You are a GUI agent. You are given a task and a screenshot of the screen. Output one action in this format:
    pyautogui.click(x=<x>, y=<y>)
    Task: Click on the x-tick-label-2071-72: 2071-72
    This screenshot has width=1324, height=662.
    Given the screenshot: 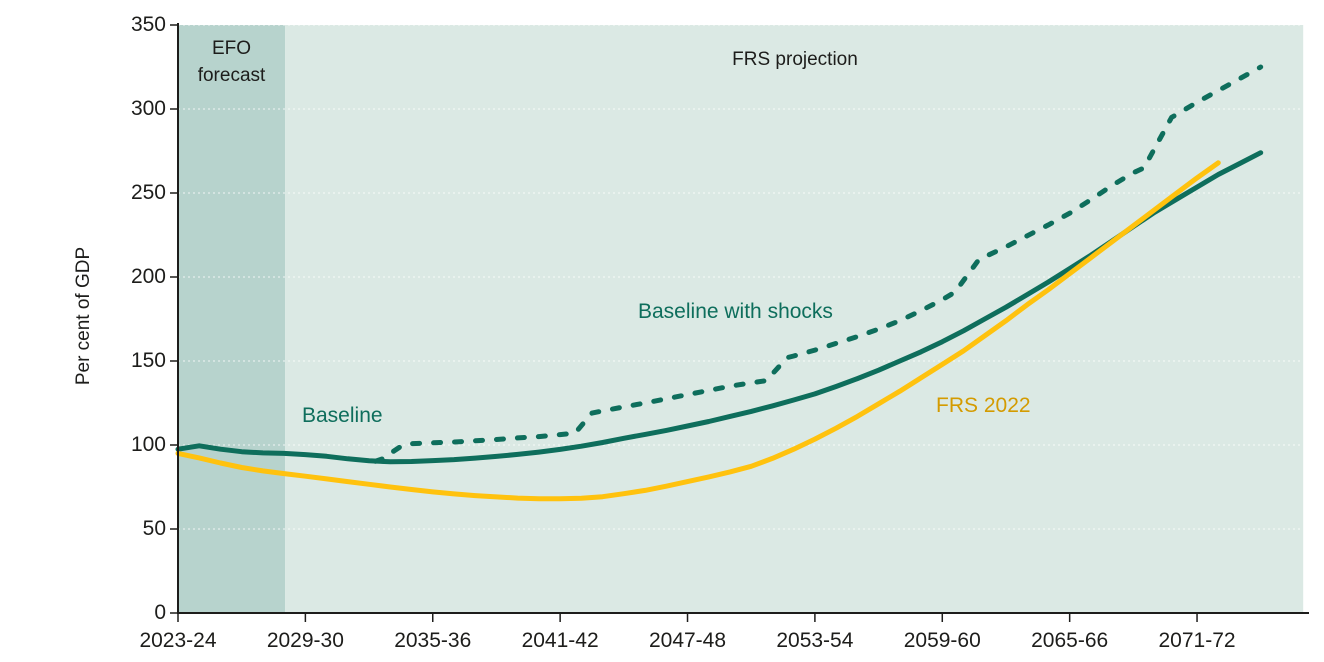 What is the action you would take?
    pyautogui.click(x=1197, y=640)
    